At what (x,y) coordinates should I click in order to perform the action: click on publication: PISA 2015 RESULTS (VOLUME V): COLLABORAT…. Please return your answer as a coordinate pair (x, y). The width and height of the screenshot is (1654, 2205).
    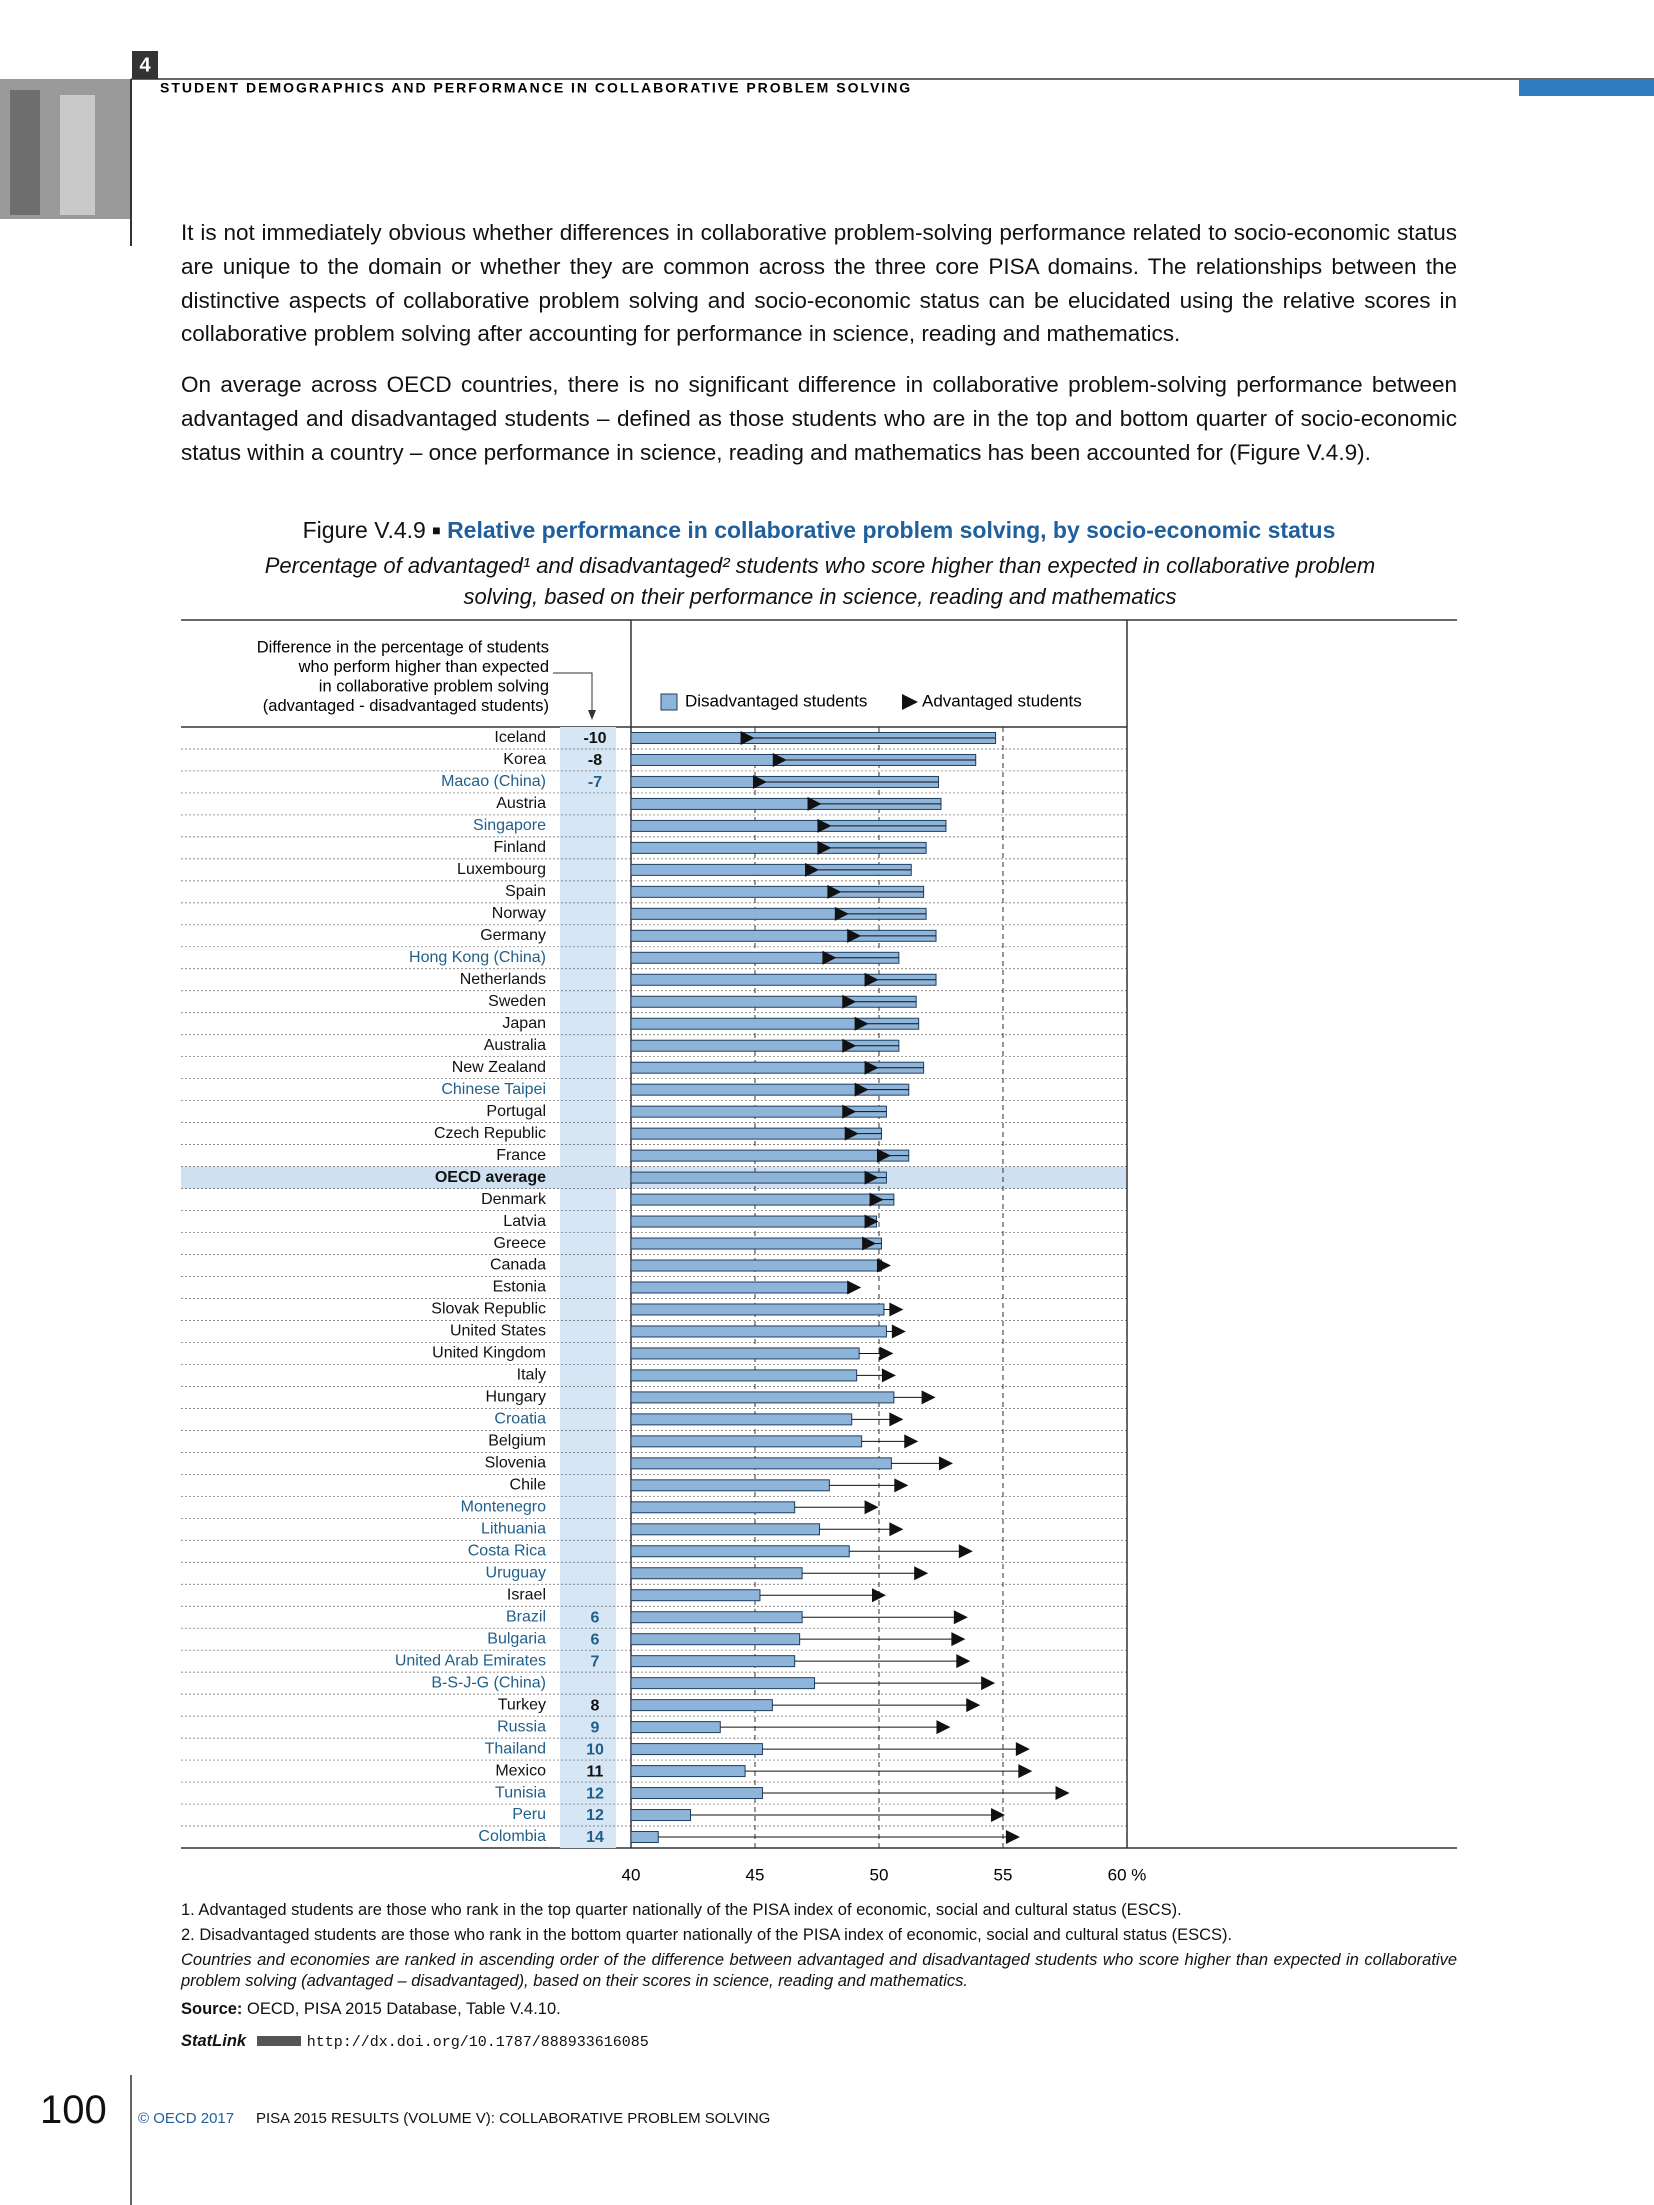
    Looking at the image, I should click on (513, 2118).